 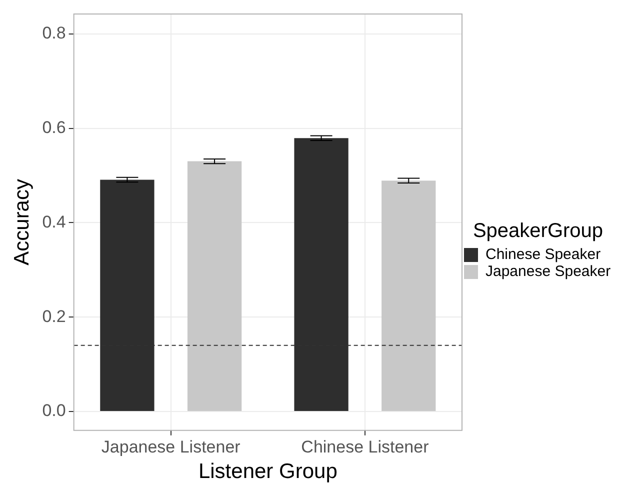 What do you see at coordinates (365, 446) in the screenshot?
I see `x-tick-label: Chinese Listener` at bounding box center [365, 446].